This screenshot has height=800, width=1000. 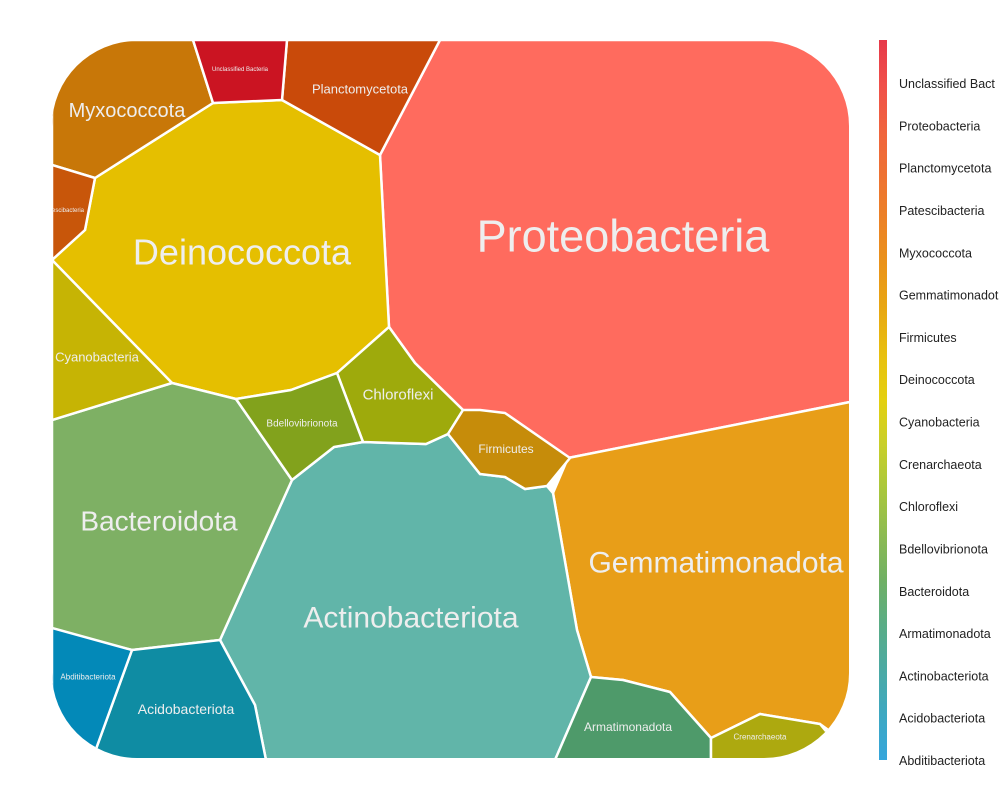 I want to click on cell-label-firmicutes: Firmicutes, so click(x=505, y=449).